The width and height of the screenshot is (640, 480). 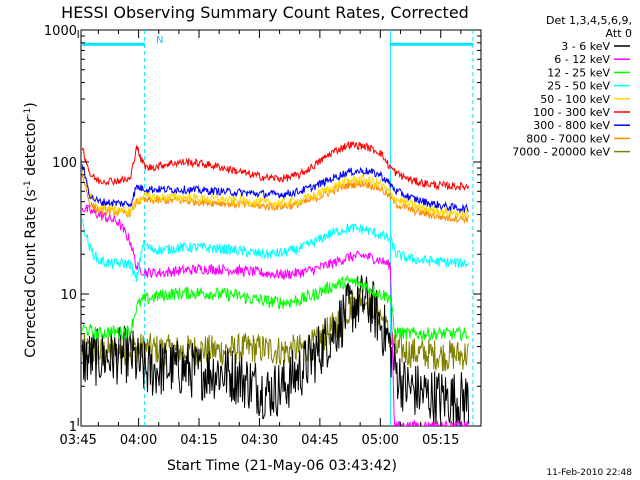 What do you see at coordinates (585, 46) in the screenshot?
I see `legend-label-0: 3 - 6 keV` at bounding box center [585, 46].